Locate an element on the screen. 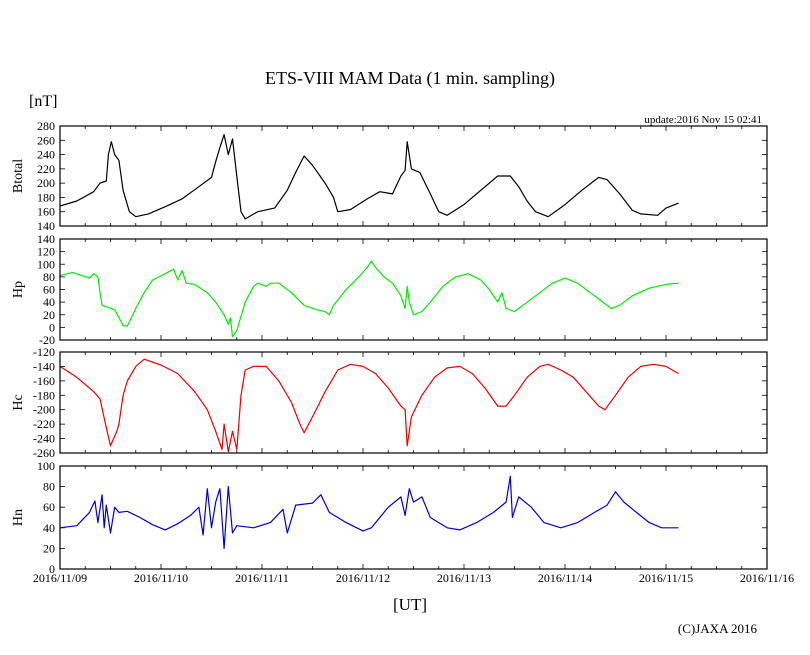 The width and height of the screenshot is (810, 655). y-tick-label: -200 is located at coordinates (44, 410).